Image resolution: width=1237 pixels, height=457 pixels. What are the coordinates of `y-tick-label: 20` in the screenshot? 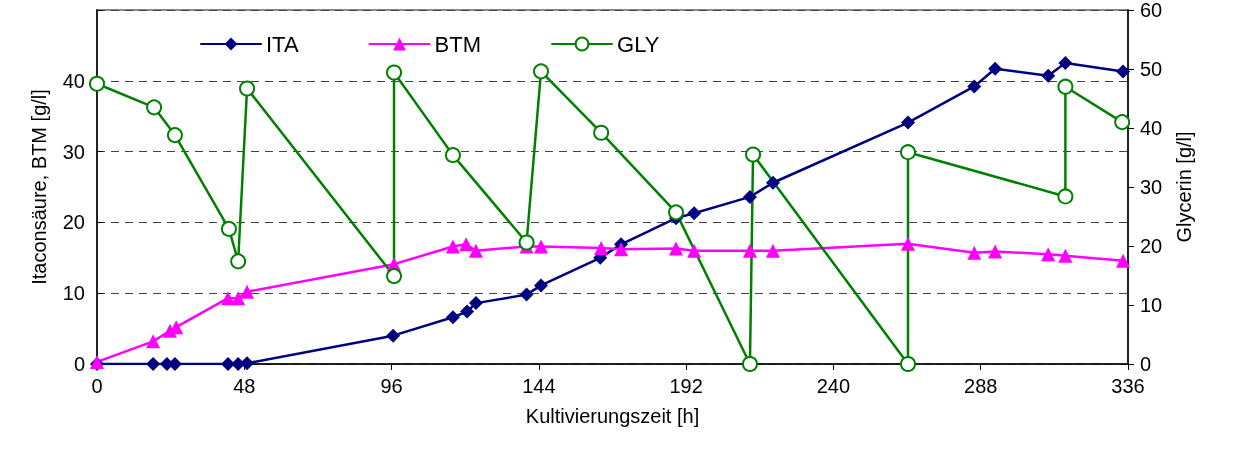 It's located at (73, 222).